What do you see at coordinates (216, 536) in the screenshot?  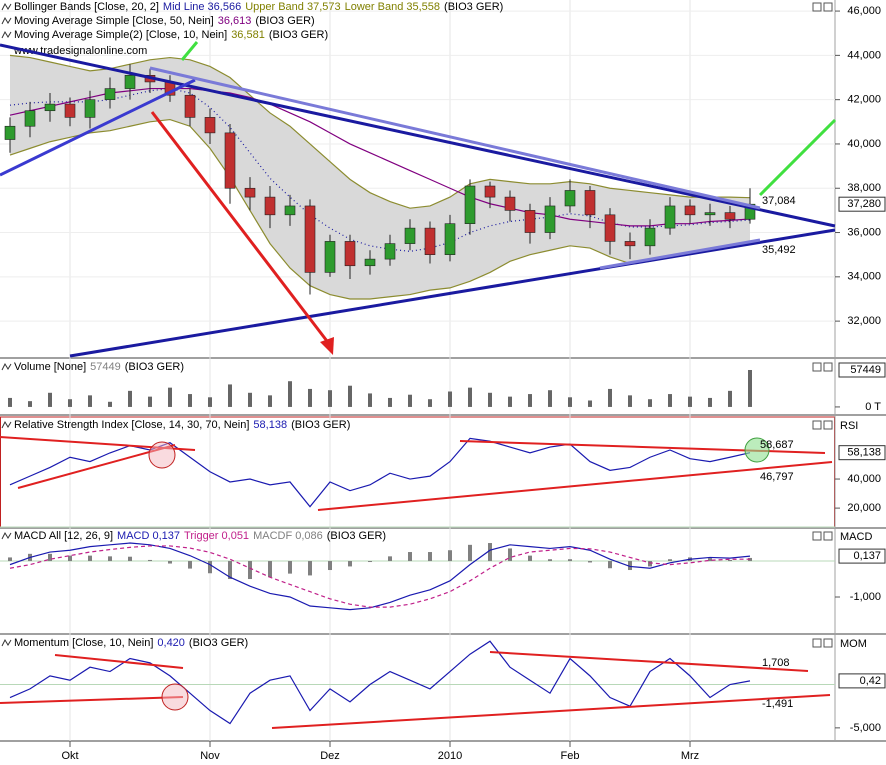 I see `header-part: Trigger 0,051` at bounding box center [216, 536].